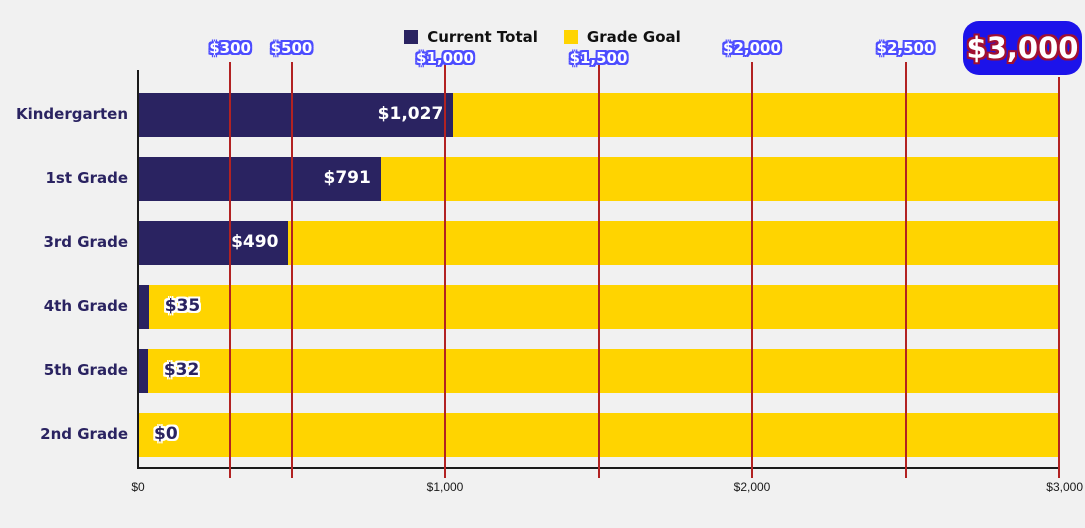 The height and width of the screenshot is (528, 1085). Describe the element at coordinates (85, 306) in the screenshot. I see `category-label: 4th Grade` at that location.